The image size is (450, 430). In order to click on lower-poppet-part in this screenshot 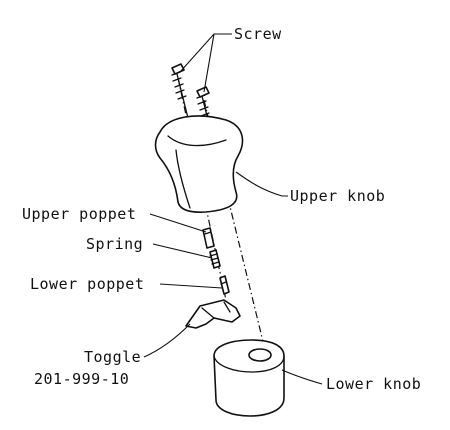, I will do `click(224, 285)`.